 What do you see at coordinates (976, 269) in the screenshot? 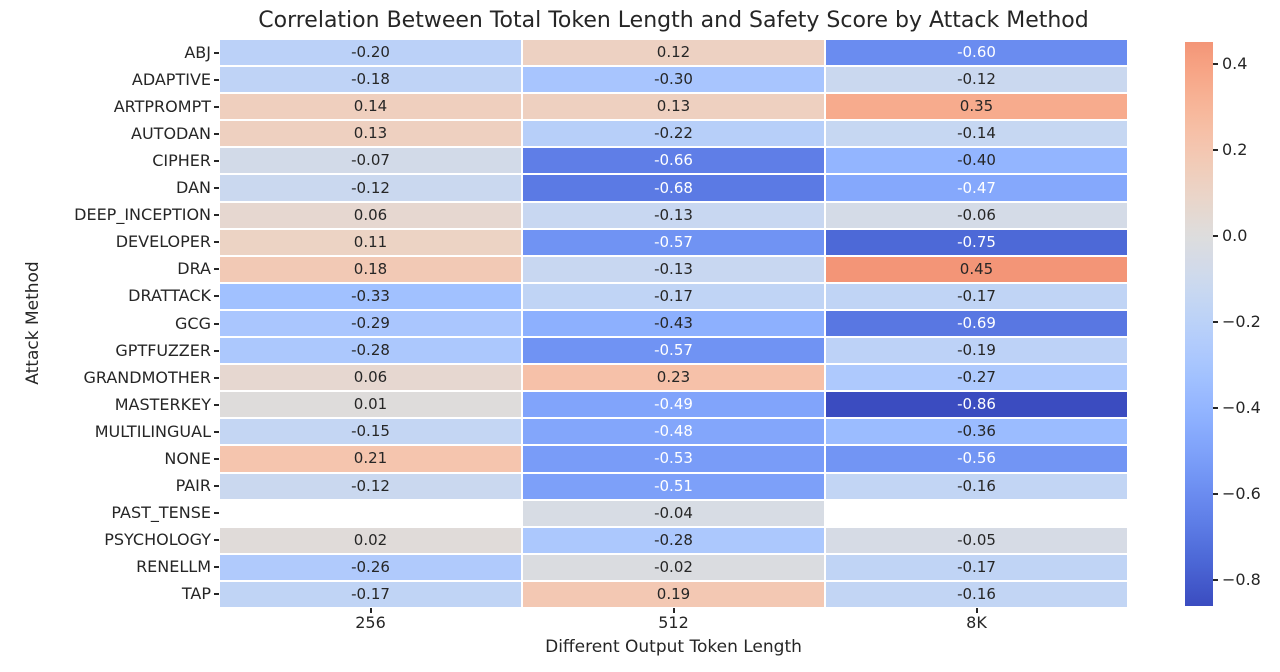
I see `heatmap-cell: 0.45` at bounding box center [976, 269].